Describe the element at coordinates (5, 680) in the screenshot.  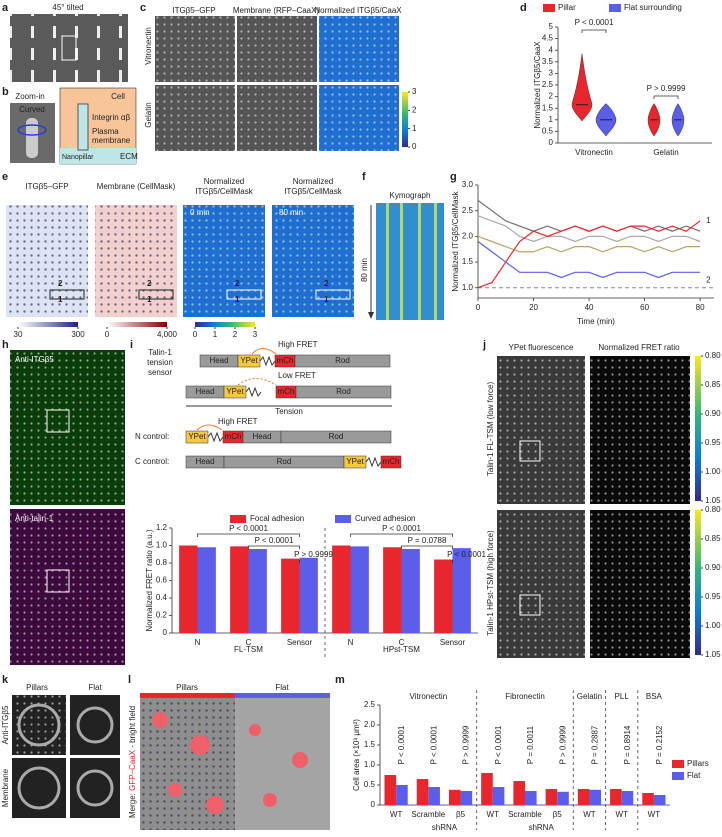
I see `panel-letter: k` at that location.